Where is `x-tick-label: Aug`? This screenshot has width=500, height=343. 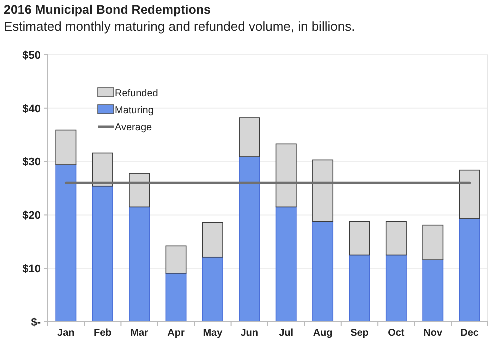 x-tick-label: Aug is located at coordinates (323, 333).